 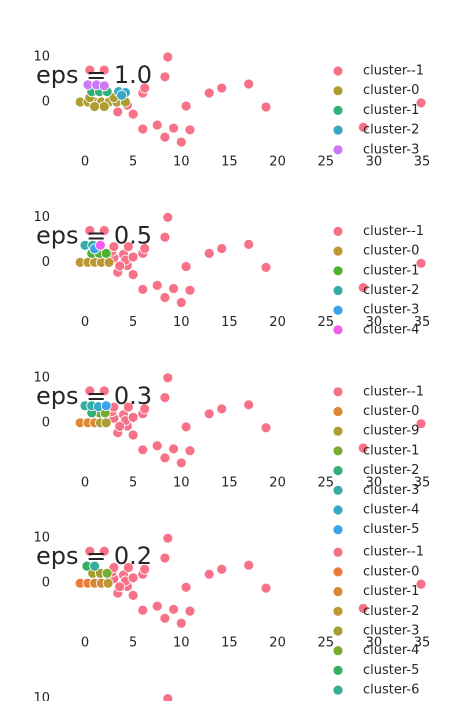 I want to click on subplot: 10, so click(x=103, y=696).